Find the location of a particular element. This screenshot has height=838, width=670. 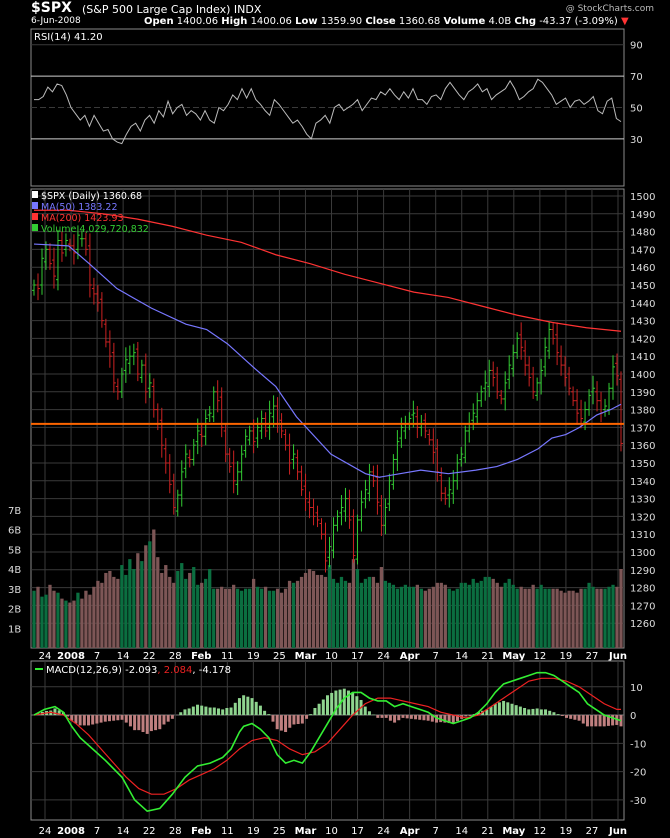

x-axis-label: 12 is located at coordinates (539, 656).